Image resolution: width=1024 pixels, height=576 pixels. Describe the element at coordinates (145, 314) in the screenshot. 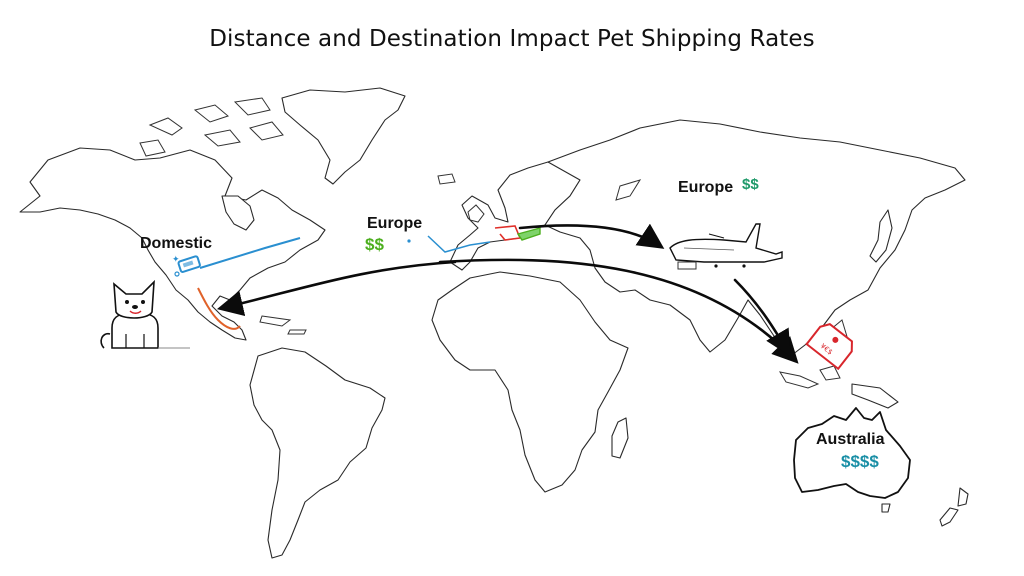

I see `dog-icon` at that location.